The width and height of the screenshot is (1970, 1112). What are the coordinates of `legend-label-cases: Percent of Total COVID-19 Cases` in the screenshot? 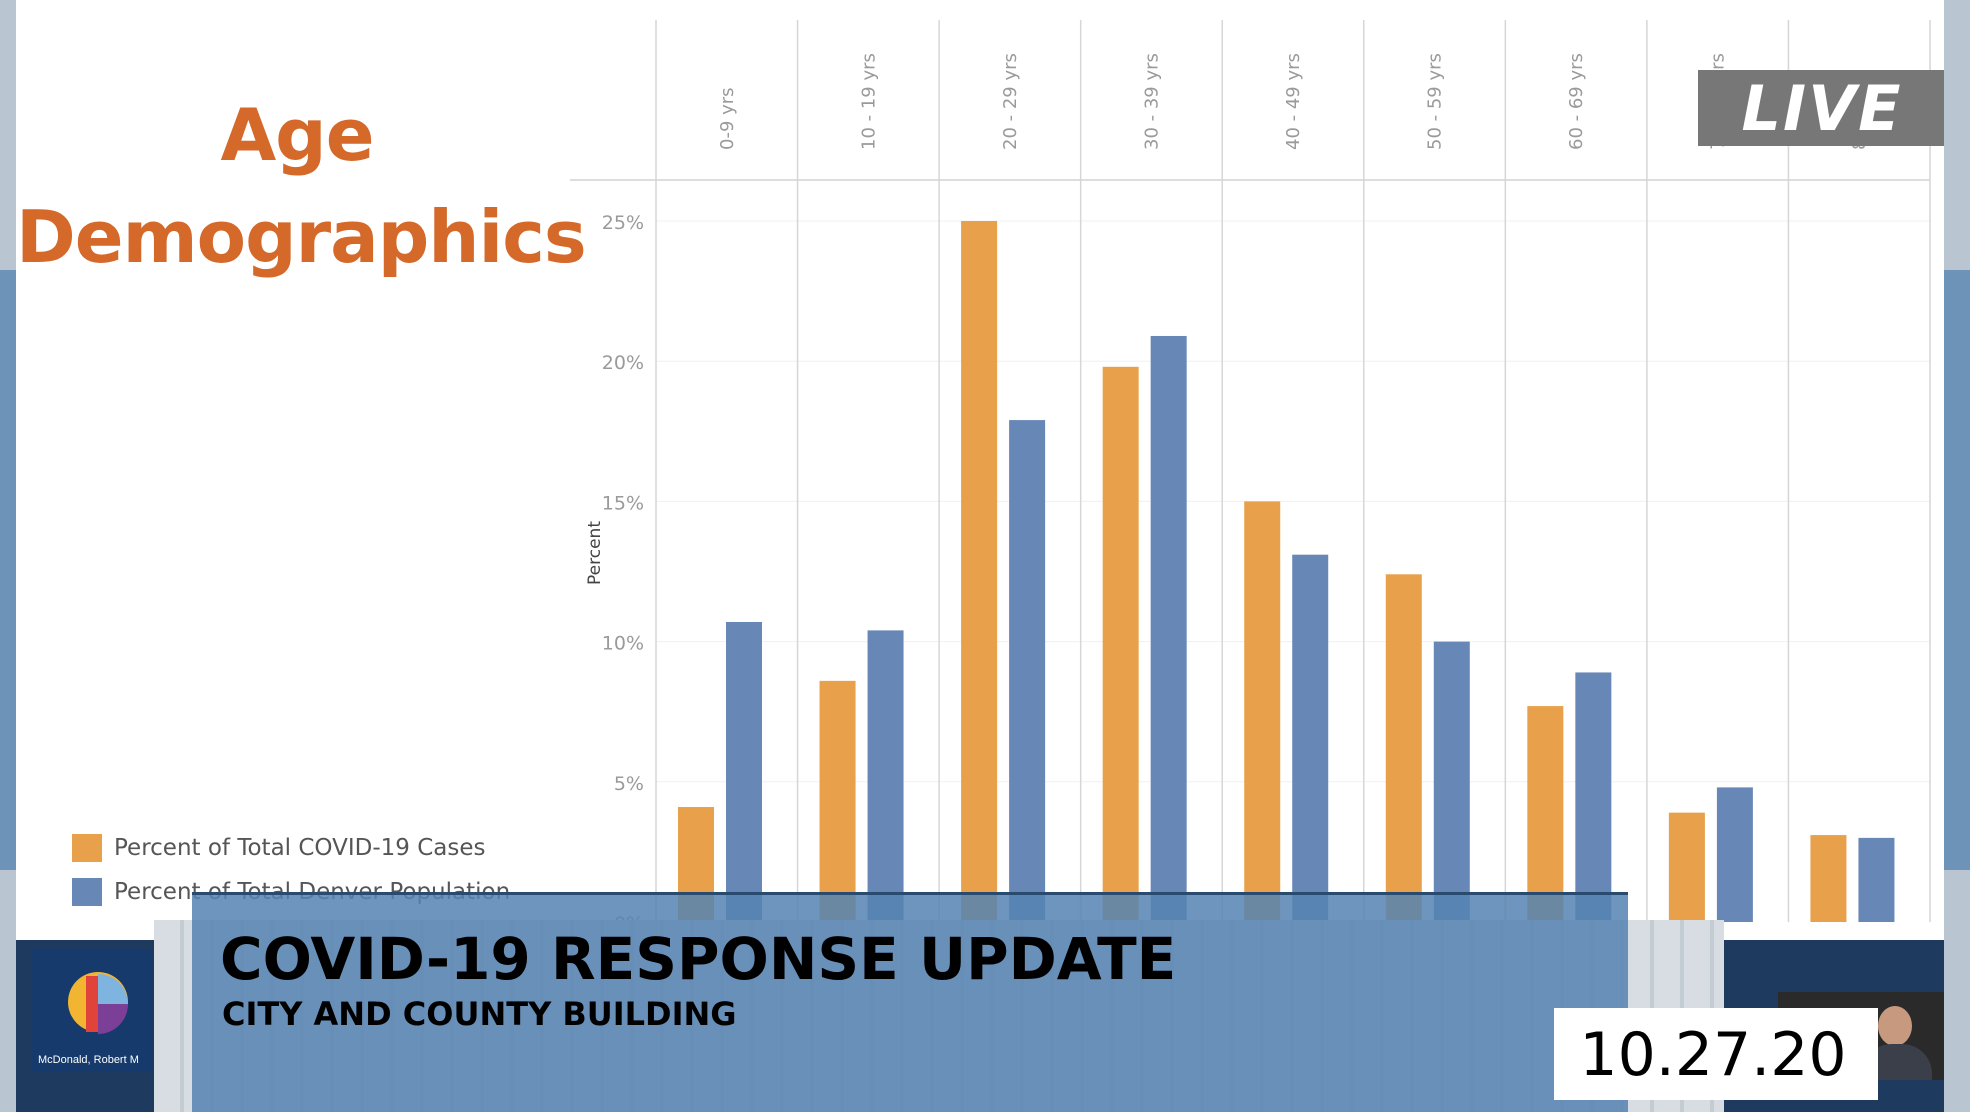 It's located at (300, 848).